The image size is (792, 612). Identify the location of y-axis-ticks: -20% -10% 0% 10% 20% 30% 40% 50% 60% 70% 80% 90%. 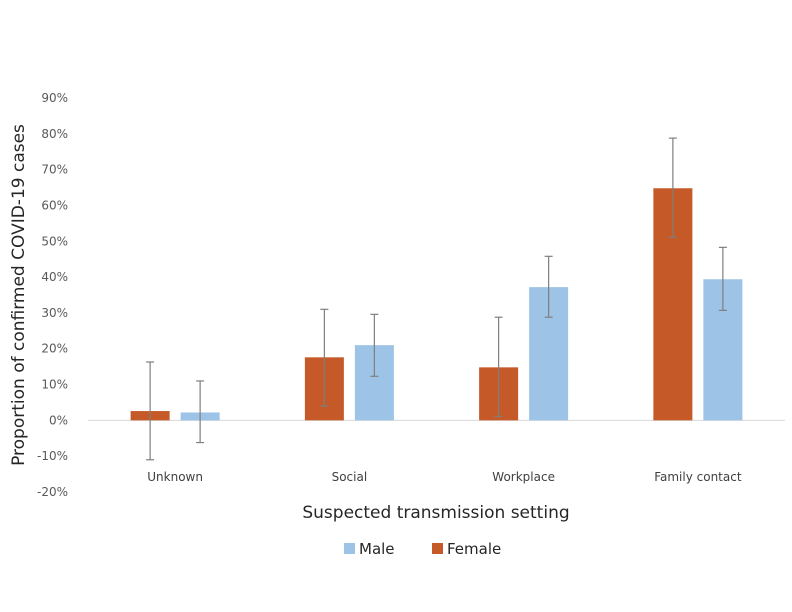
(52, 295).